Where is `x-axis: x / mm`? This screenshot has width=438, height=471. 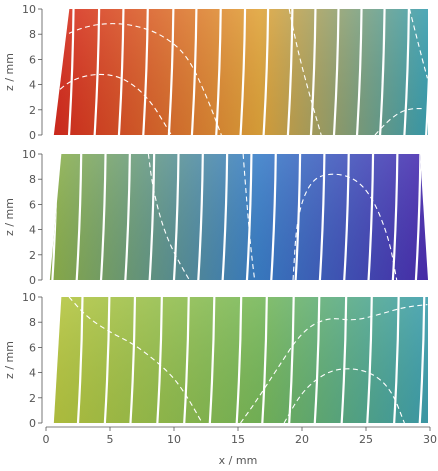 x-axis: x / mm is located at coordinates (238, 460).